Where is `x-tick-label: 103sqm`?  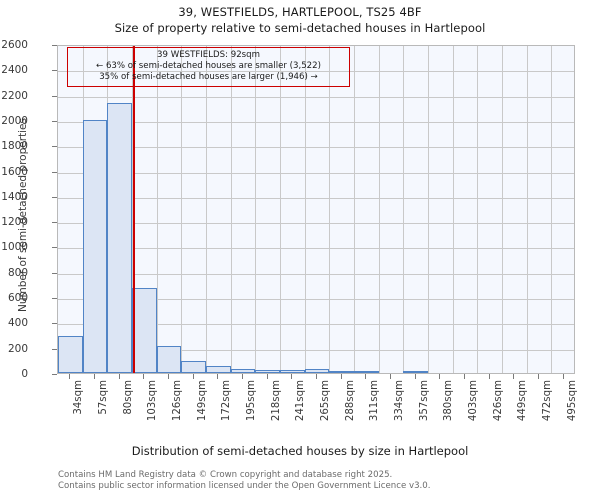 x-tick-label: 103sqm is located at coordinates (153, 401).